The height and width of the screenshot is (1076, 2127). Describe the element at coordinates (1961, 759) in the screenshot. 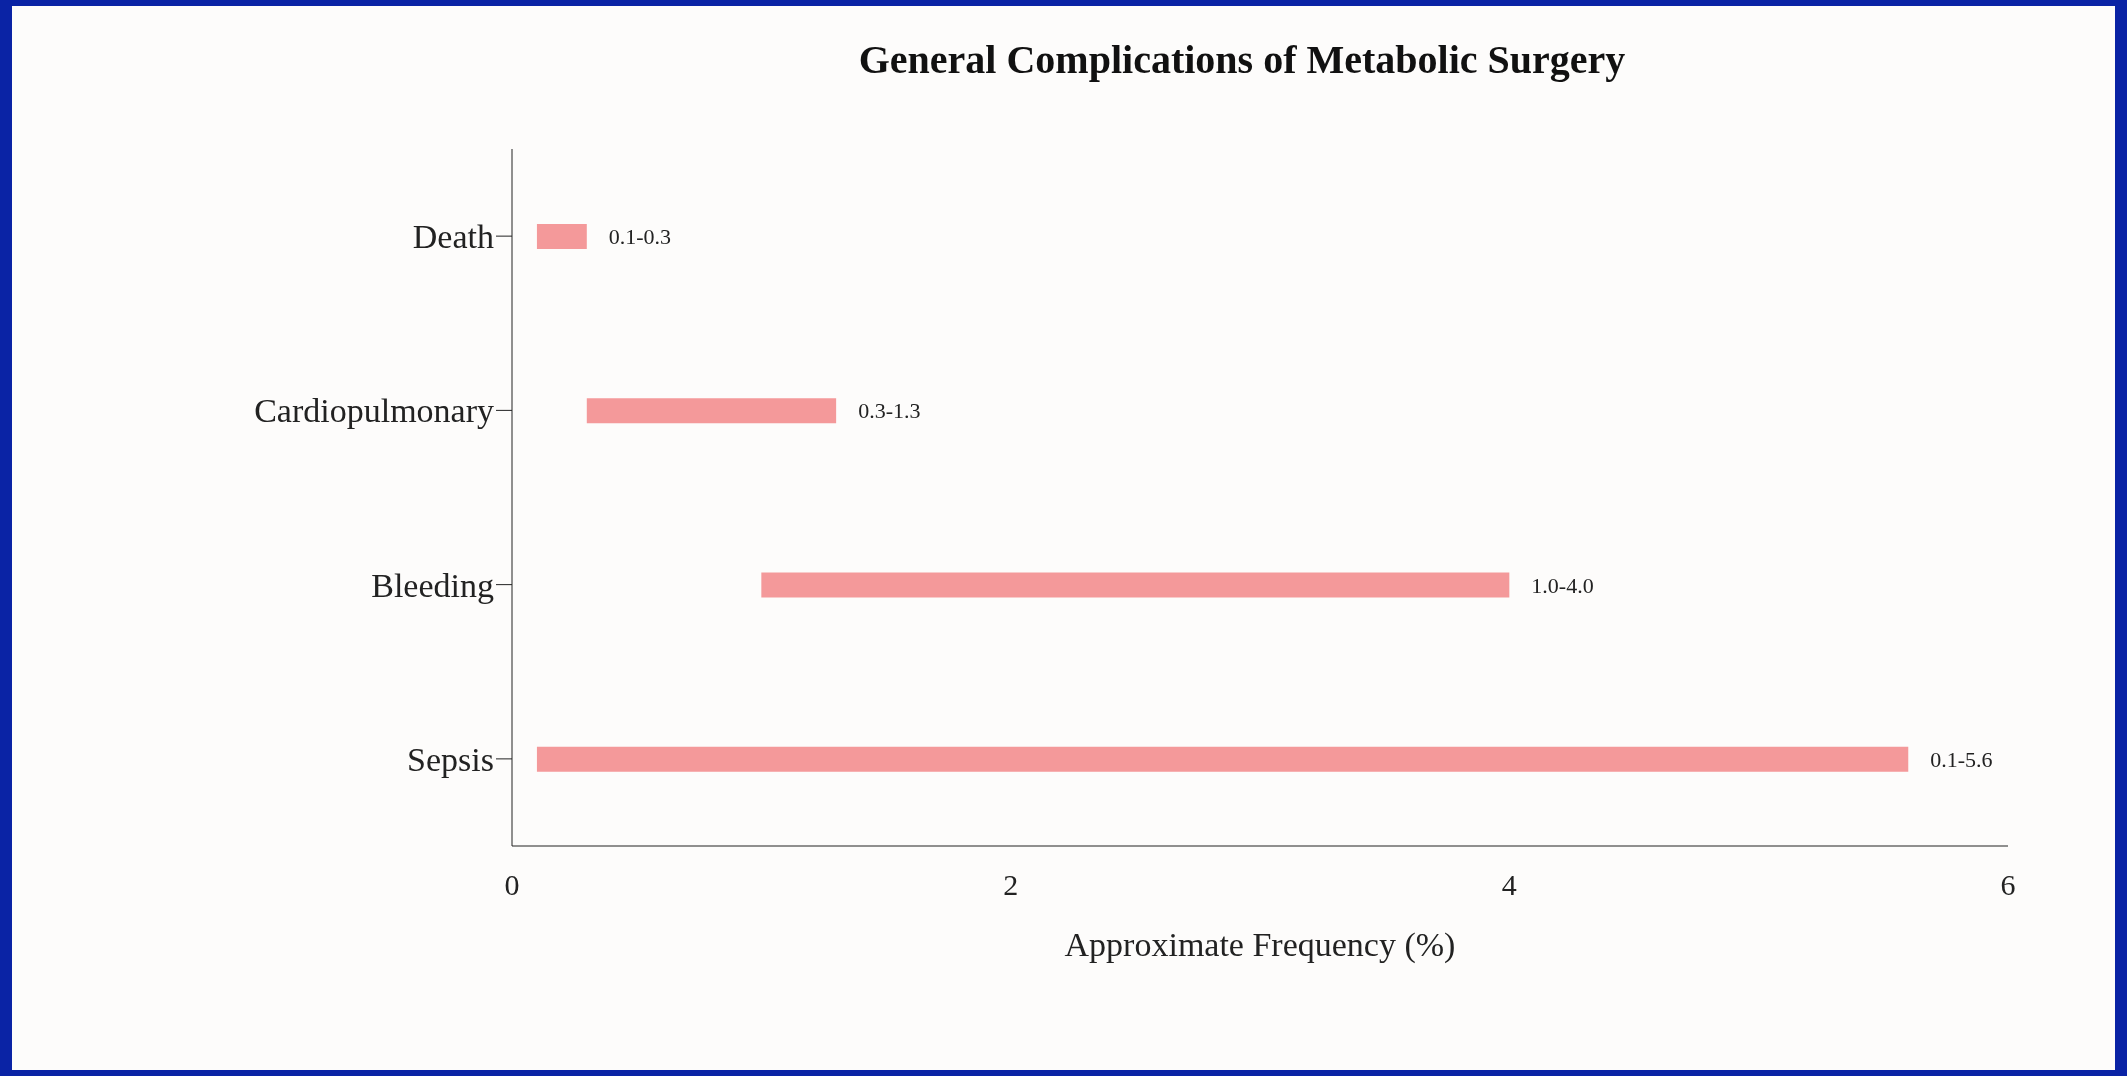

I see `data-label: 0.1-5.6` at that location.